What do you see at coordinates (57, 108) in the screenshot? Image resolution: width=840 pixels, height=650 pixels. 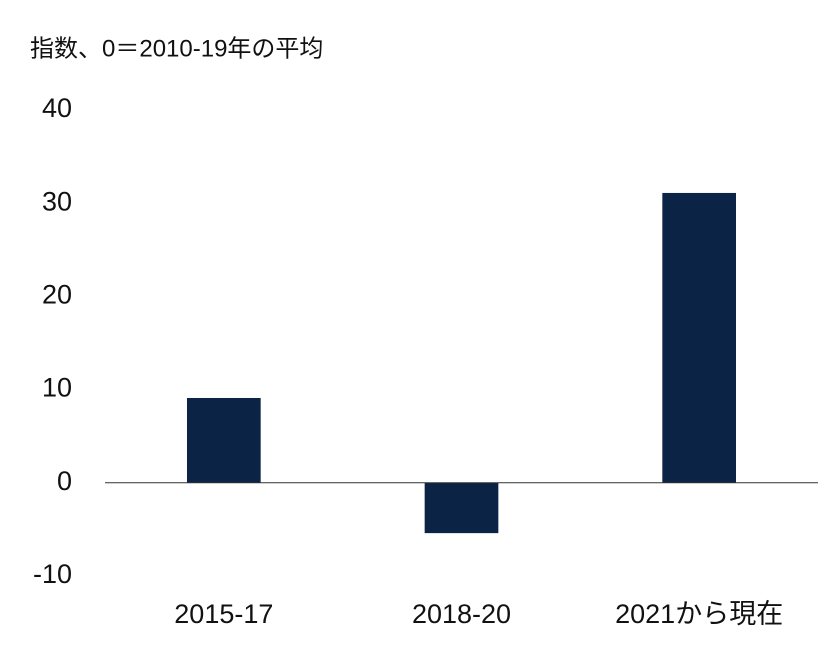 I see `y-tick-label: 40` at bounding box center [57, 108].